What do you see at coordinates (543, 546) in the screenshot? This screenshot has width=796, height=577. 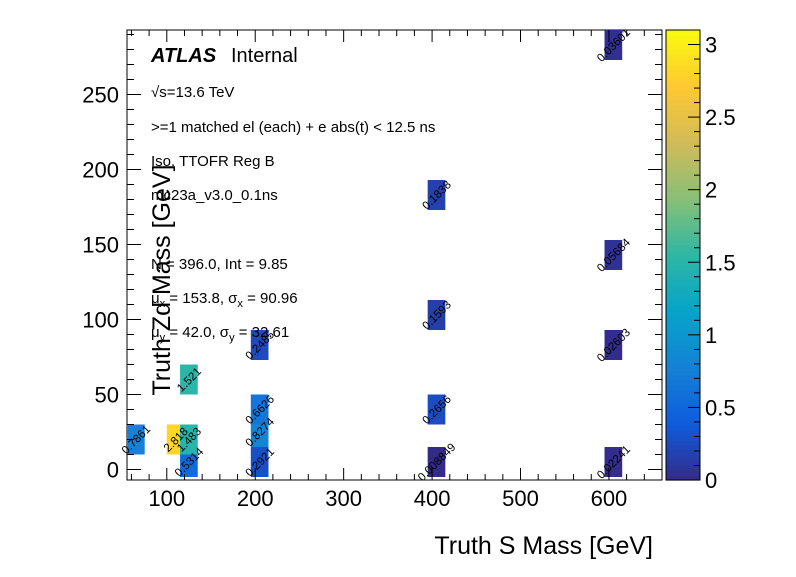 I see `x-axis-title: Truth S Mass [GeV]` at bounding box center [543, 546].